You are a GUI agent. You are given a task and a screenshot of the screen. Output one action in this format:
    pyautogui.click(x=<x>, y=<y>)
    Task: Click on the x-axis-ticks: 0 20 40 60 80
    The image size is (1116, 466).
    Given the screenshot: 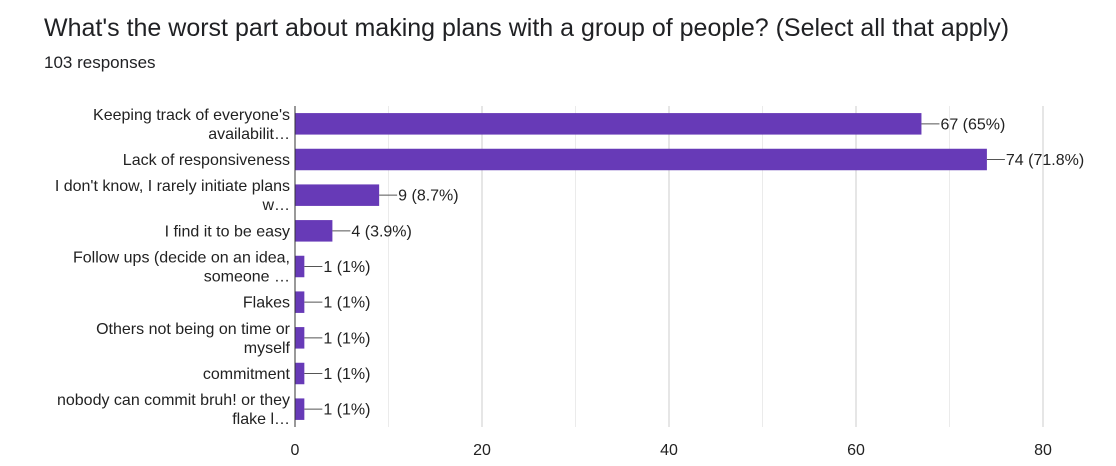 What is the action you would take?
    pyautogui.click(x=671, y=450)
    